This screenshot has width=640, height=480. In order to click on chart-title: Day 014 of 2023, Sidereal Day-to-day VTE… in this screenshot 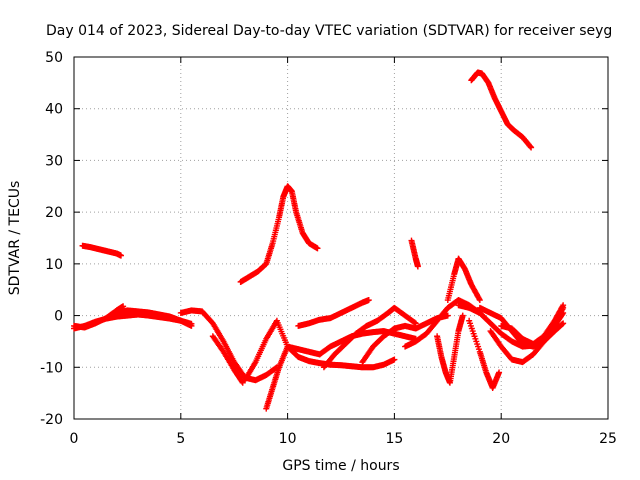, I will do `click(329, 31)`.